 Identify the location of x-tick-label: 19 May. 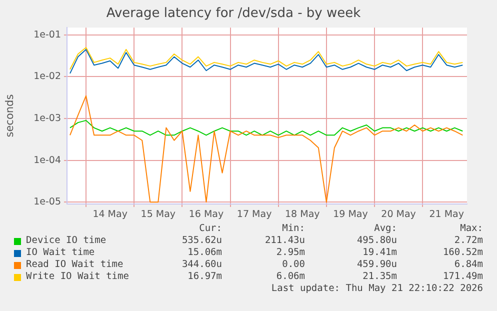
(350, 214).